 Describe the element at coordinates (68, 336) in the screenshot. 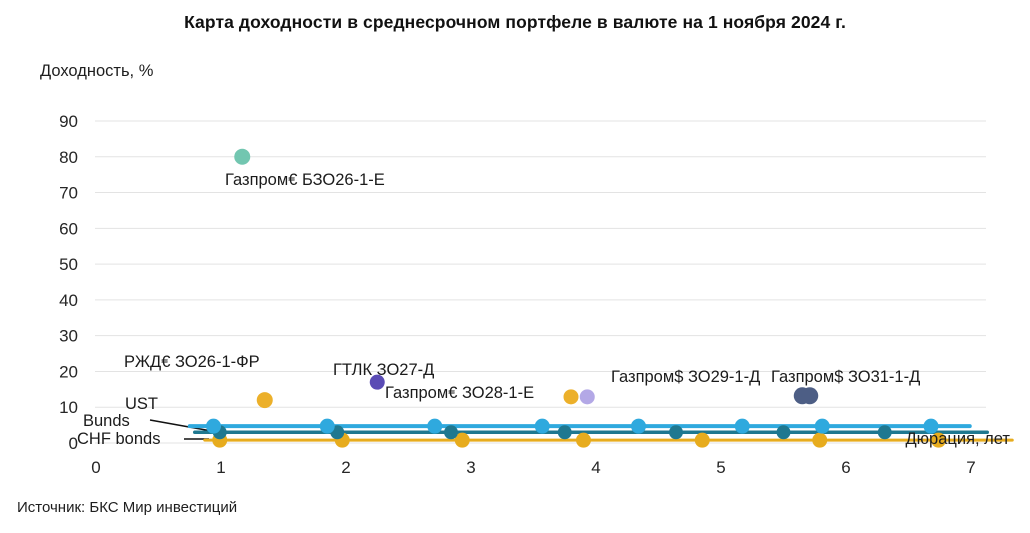

I see `y-tick-label: 30` at that location.